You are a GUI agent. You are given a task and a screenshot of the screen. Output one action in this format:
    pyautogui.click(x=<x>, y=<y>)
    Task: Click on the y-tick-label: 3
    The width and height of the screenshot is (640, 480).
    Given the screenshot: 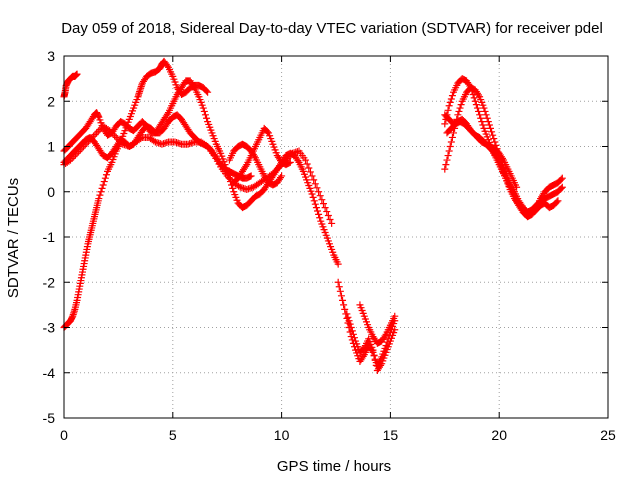 What is the action you would take?
    pyautogui.click(x=51, y=56)
    